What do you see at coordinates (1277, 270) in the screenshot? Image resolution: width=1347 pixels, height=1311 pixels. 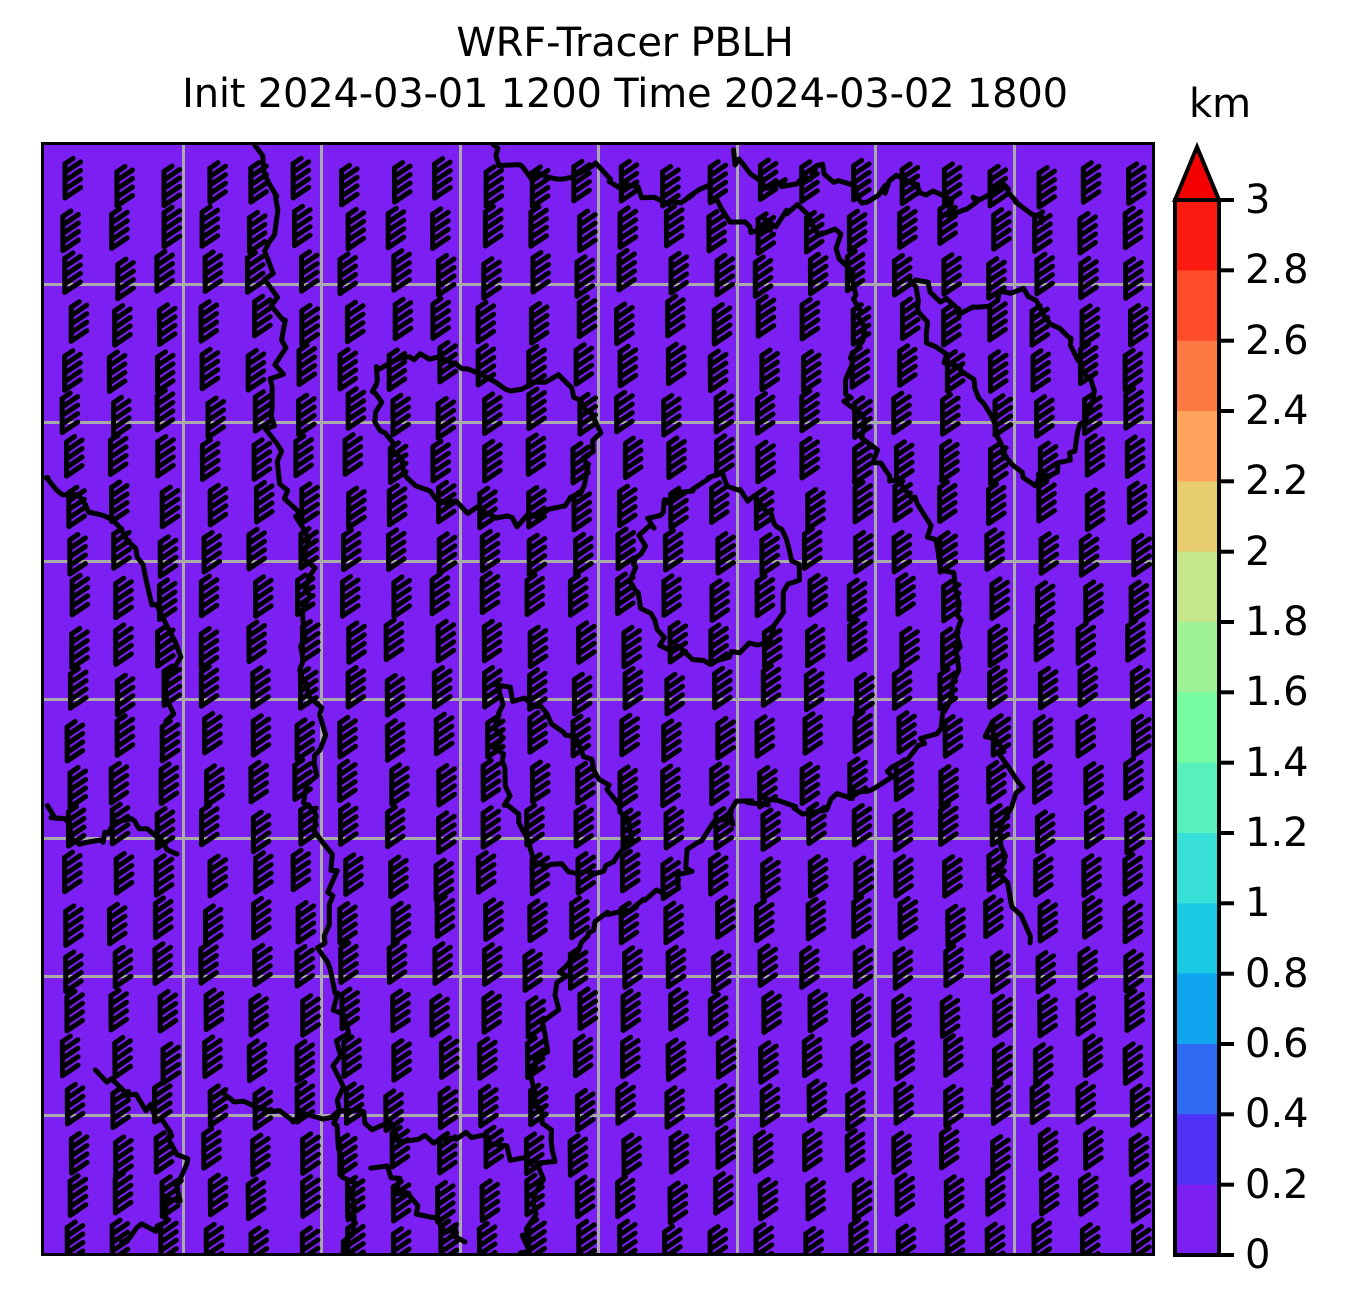 I see `colorbar-tick-label: 2.8` at bounding box center [1277, 270].